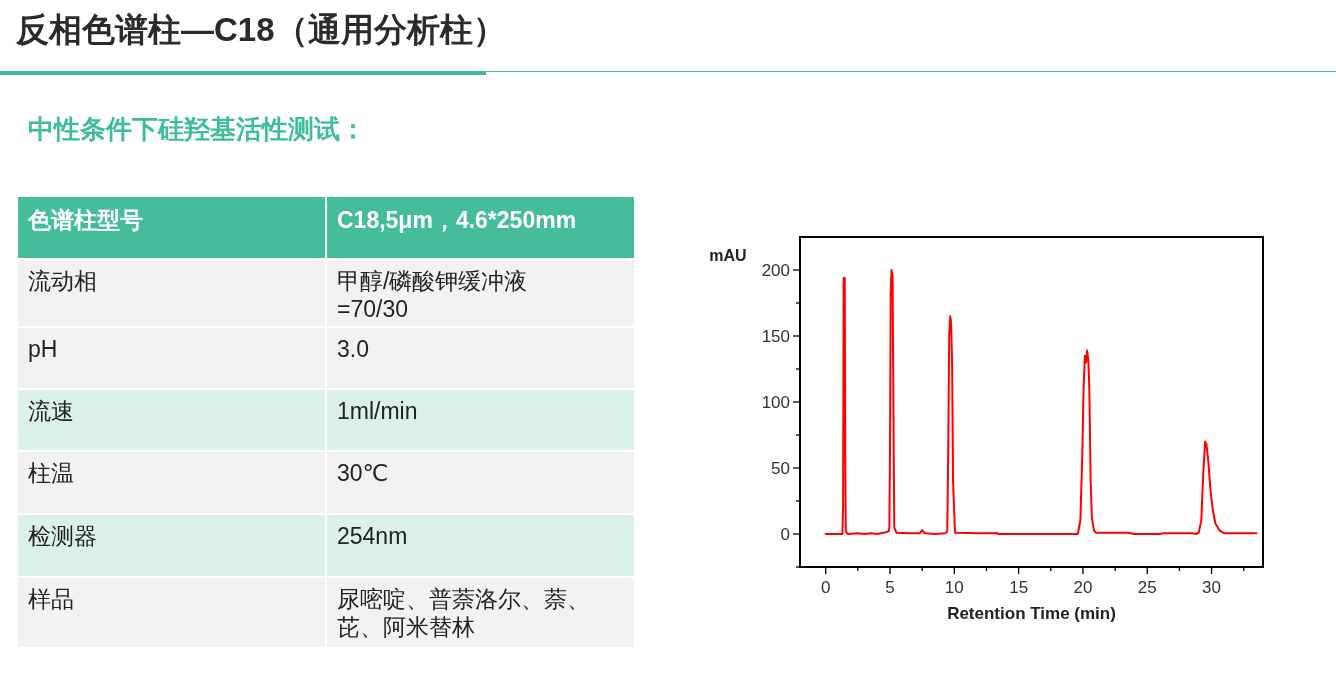 The image size is (1336, 675). What do you see at coordinates (1019, 587) in the screenshot?
I see `x-tick-label: 15` at bounding box center [1019, 587].